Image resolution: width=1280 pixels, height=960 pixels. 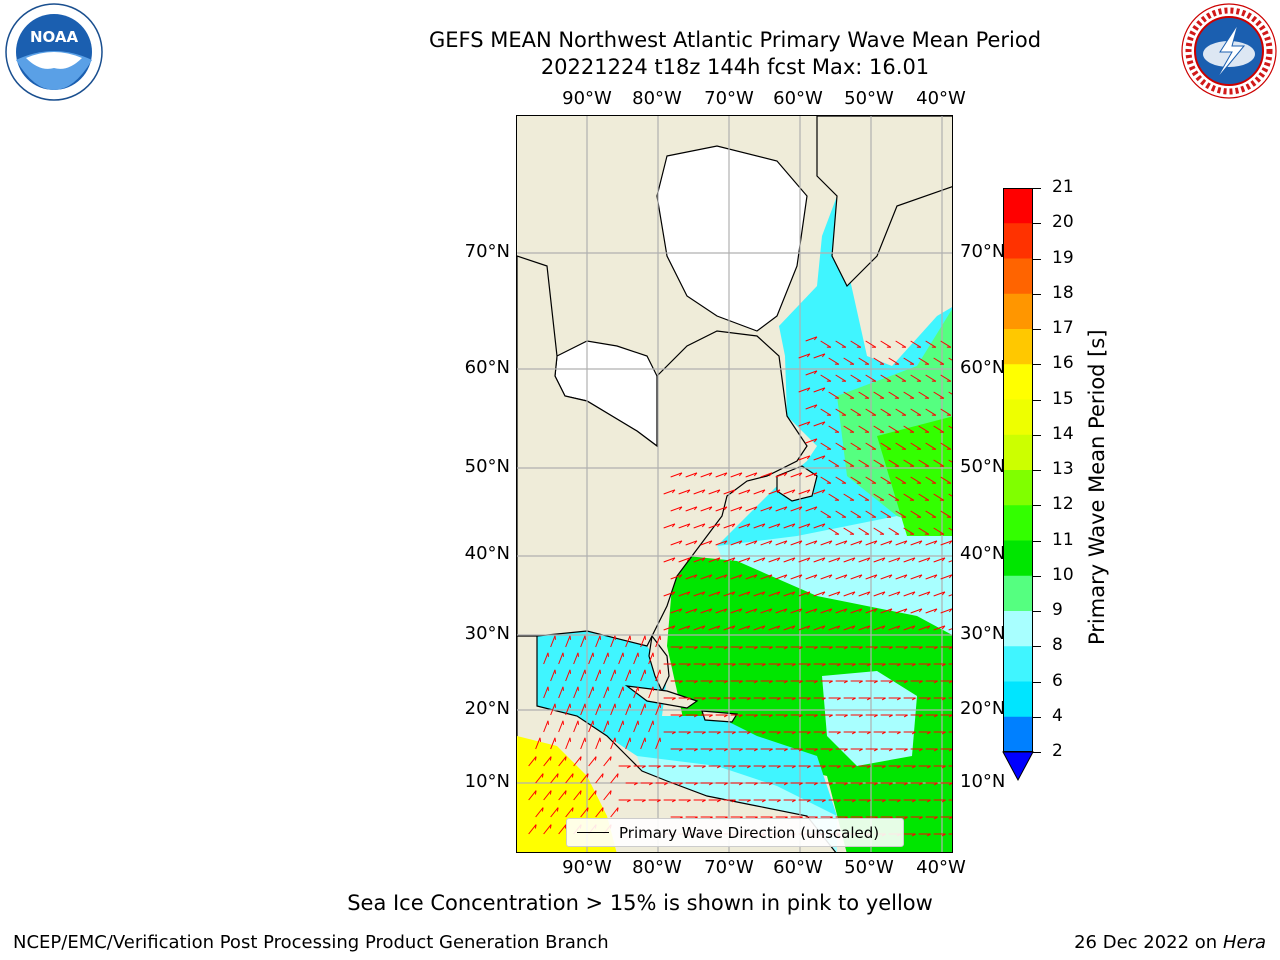 I want to click on legend-line-swatch, so click(x=593, y=832).